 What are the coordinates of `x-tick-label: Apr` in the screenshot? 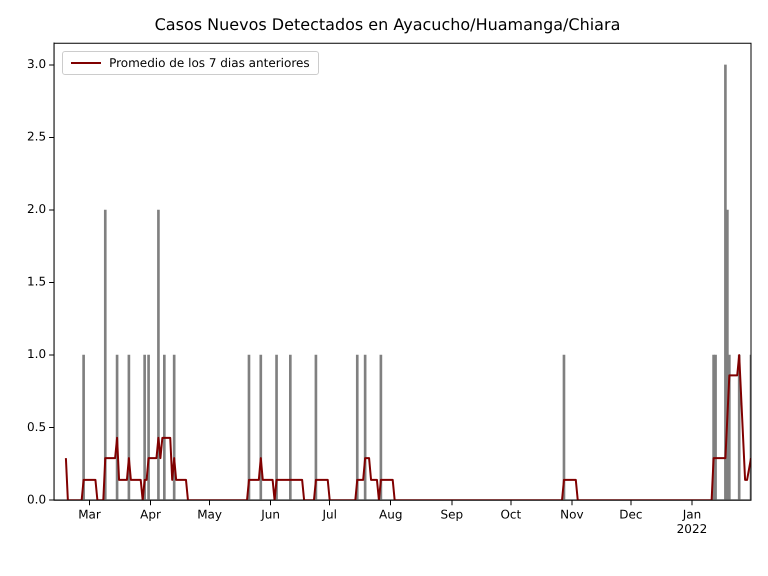 It's located at (150, 515).